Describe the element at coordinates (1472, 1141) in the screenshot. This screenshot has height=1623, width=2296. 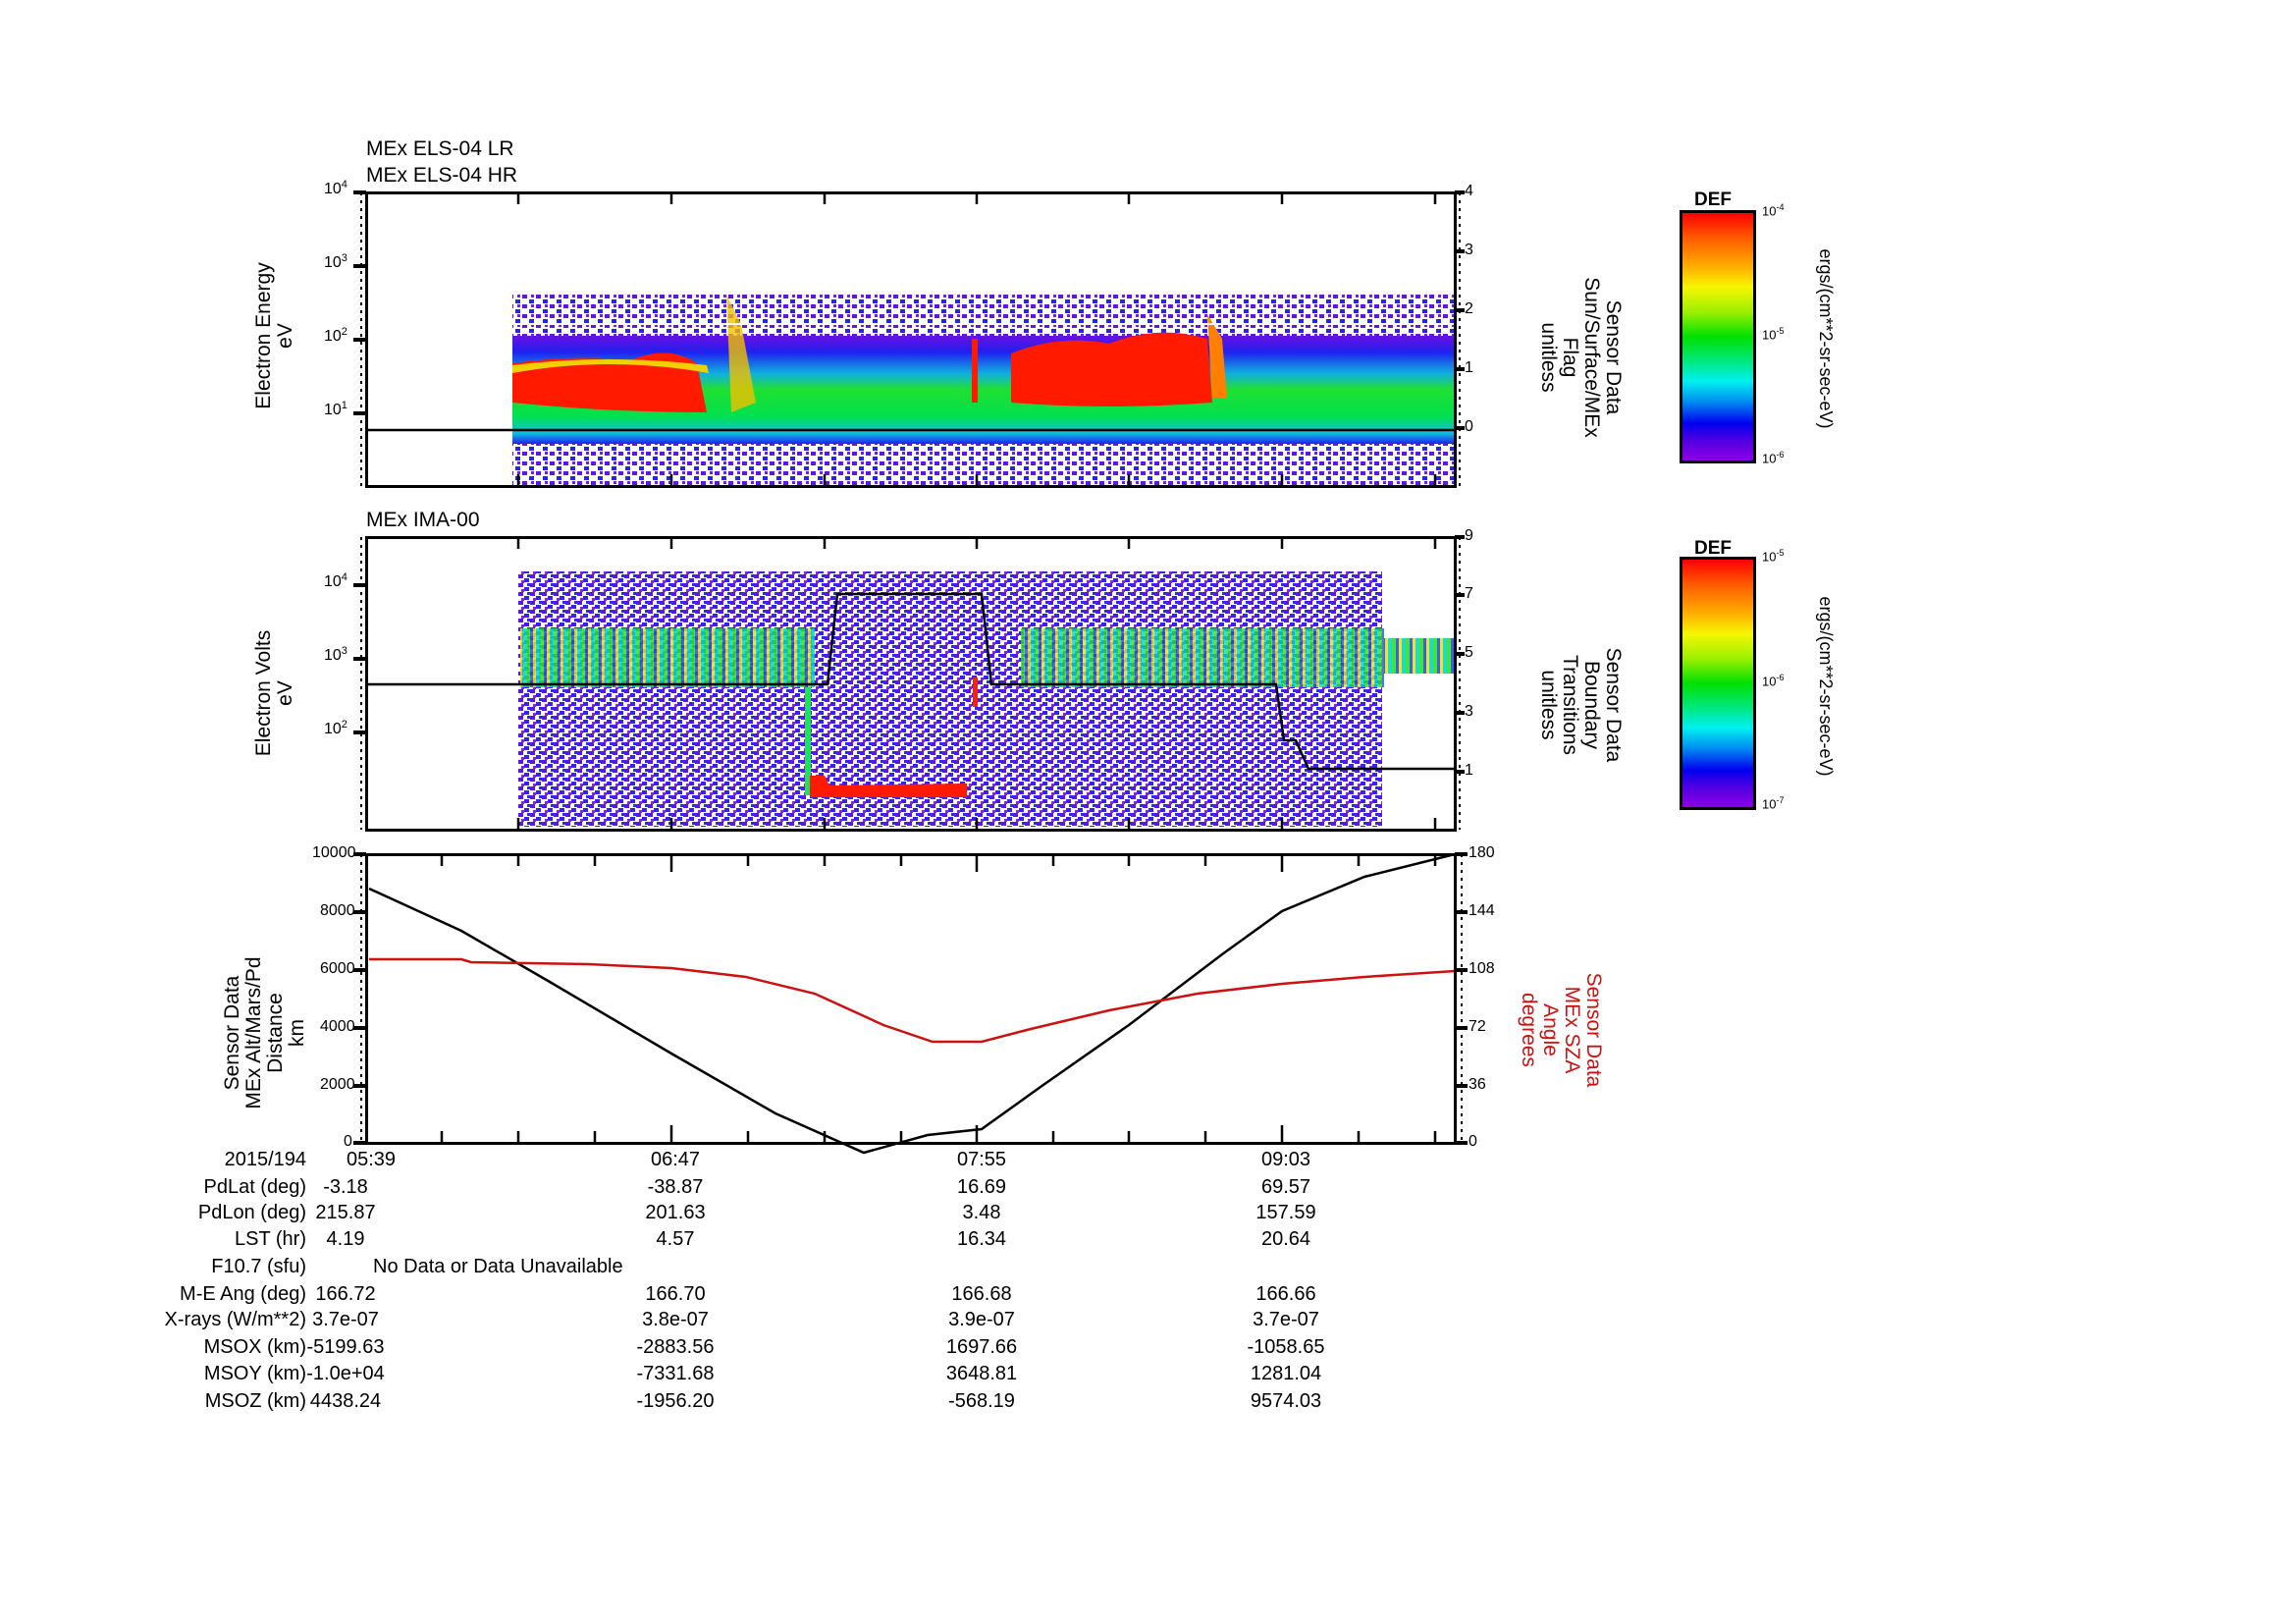
I see `panel3-y2tick: 0` at that location.